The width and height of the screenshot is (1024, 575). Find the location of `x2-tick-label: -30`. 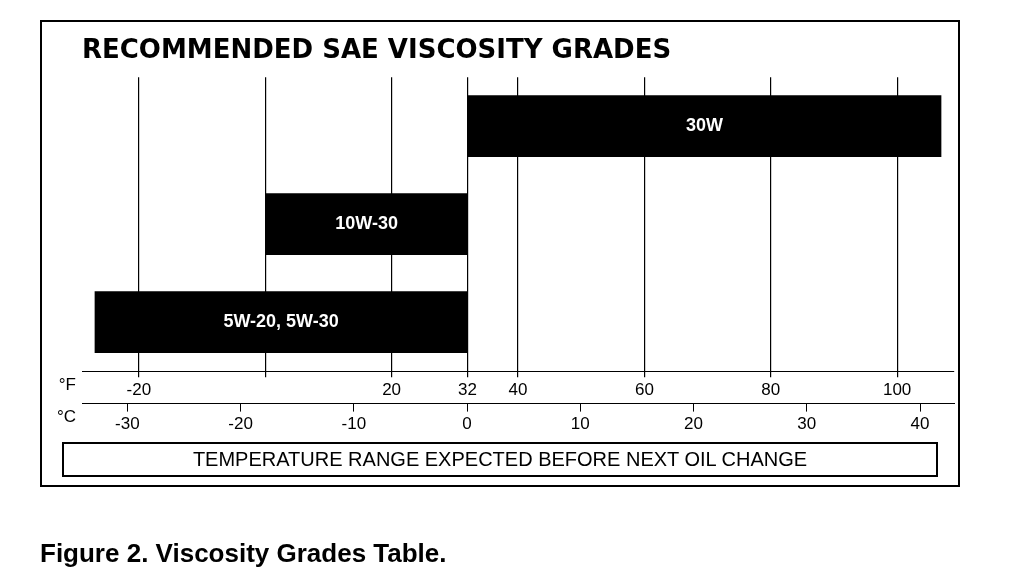

x2-tick-label: -30 is located at coordinates (127, 424).